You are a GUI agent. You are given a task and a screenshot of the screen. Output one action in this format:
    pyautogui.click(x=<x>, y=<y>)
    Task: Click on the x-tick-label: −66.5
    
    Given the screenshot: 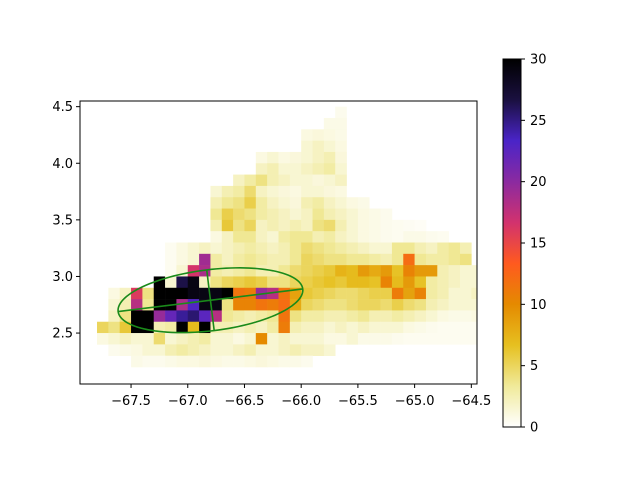 What is the action you would take?
    pyautogui.click(x=245, y=401)
    